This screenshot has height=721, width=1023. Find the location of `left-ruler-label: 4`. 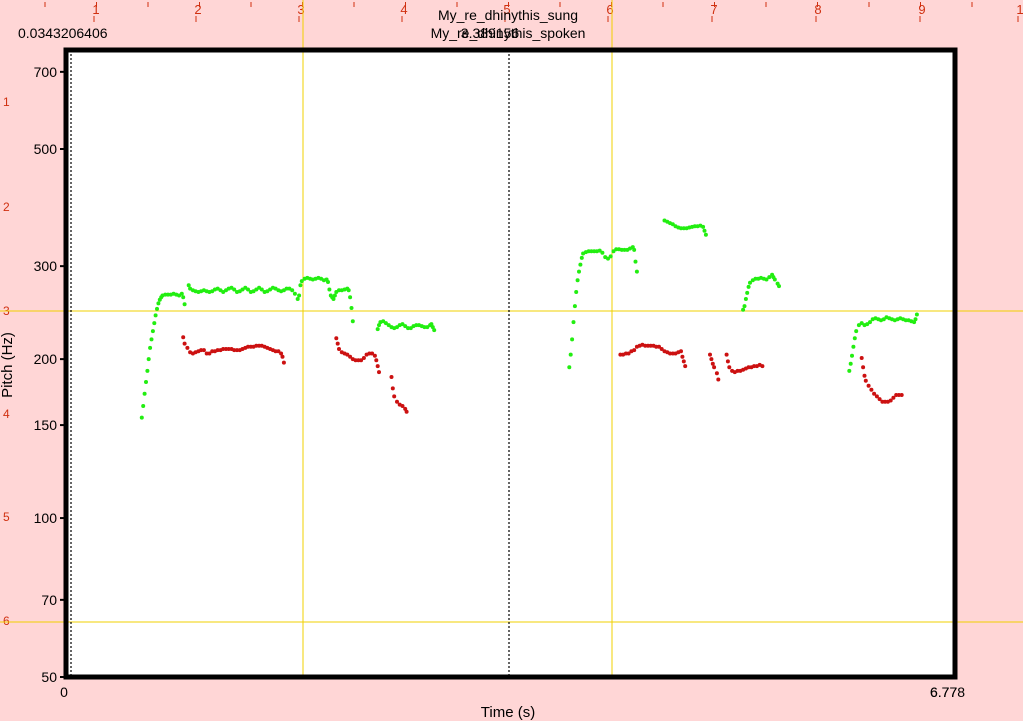

left-ruler-label: 4 is located at coordinates (6, 414).